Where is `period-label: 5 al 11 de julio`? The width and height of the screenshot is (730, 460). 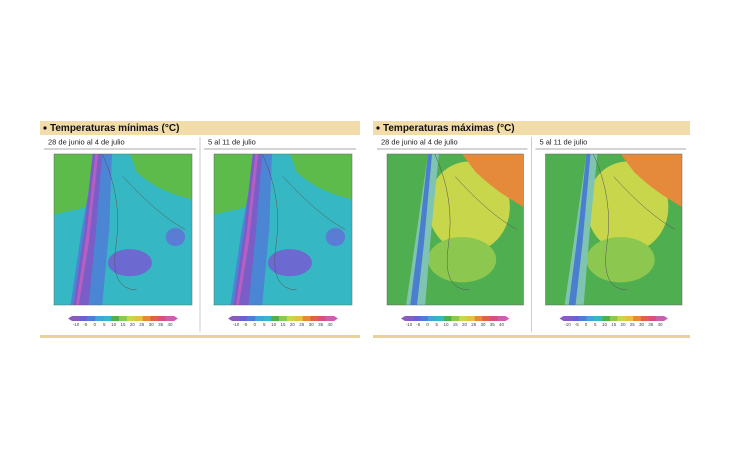
period-label: 5 al 11 de julio is located at coordinates (232, 141).